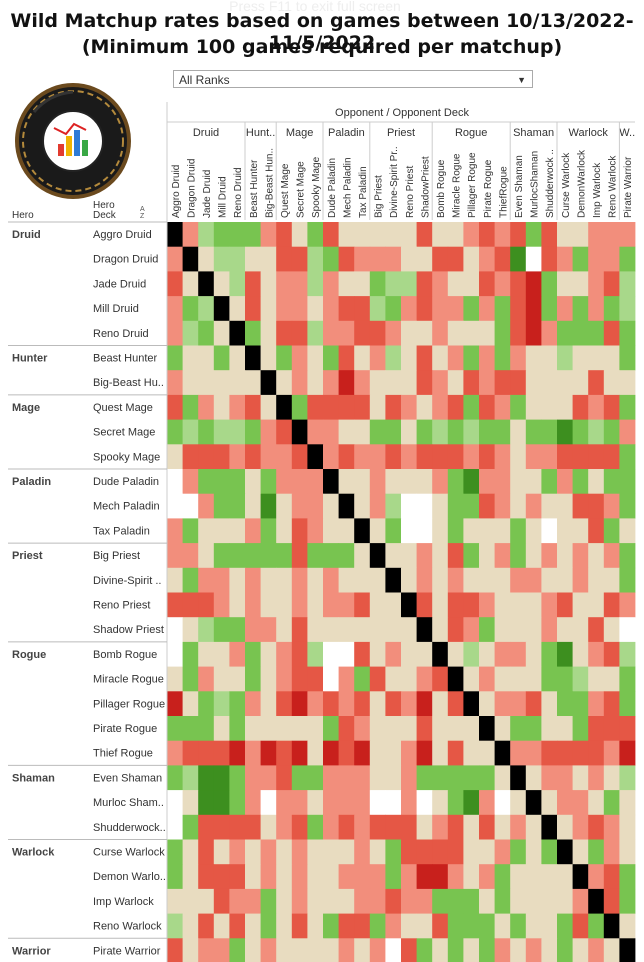 Image resolution: width=644 pixels, height=962 pixels. I want to click on column-deck-label: DemonWarlock, so click(581, 183).